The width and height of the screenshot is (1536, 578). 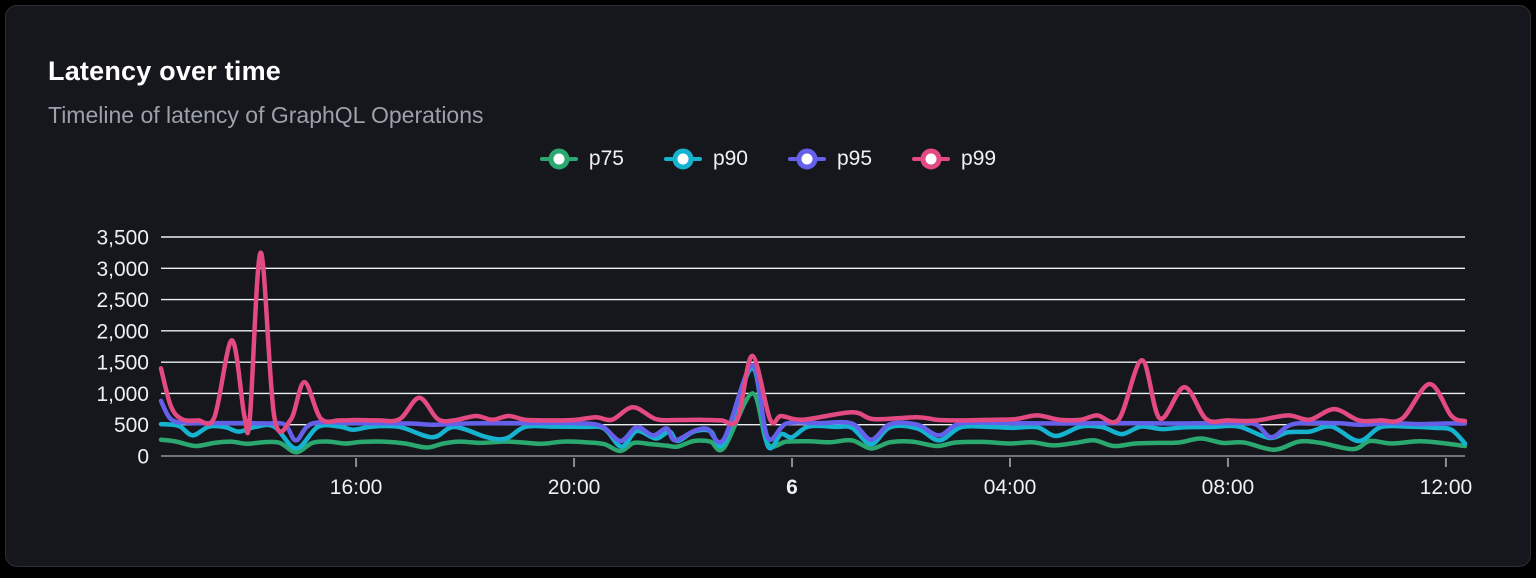 What do you see at coordinates (122, 300) in the screenshot?
I see `y-tick-label: 2,500` at bounding box center [122, 300].